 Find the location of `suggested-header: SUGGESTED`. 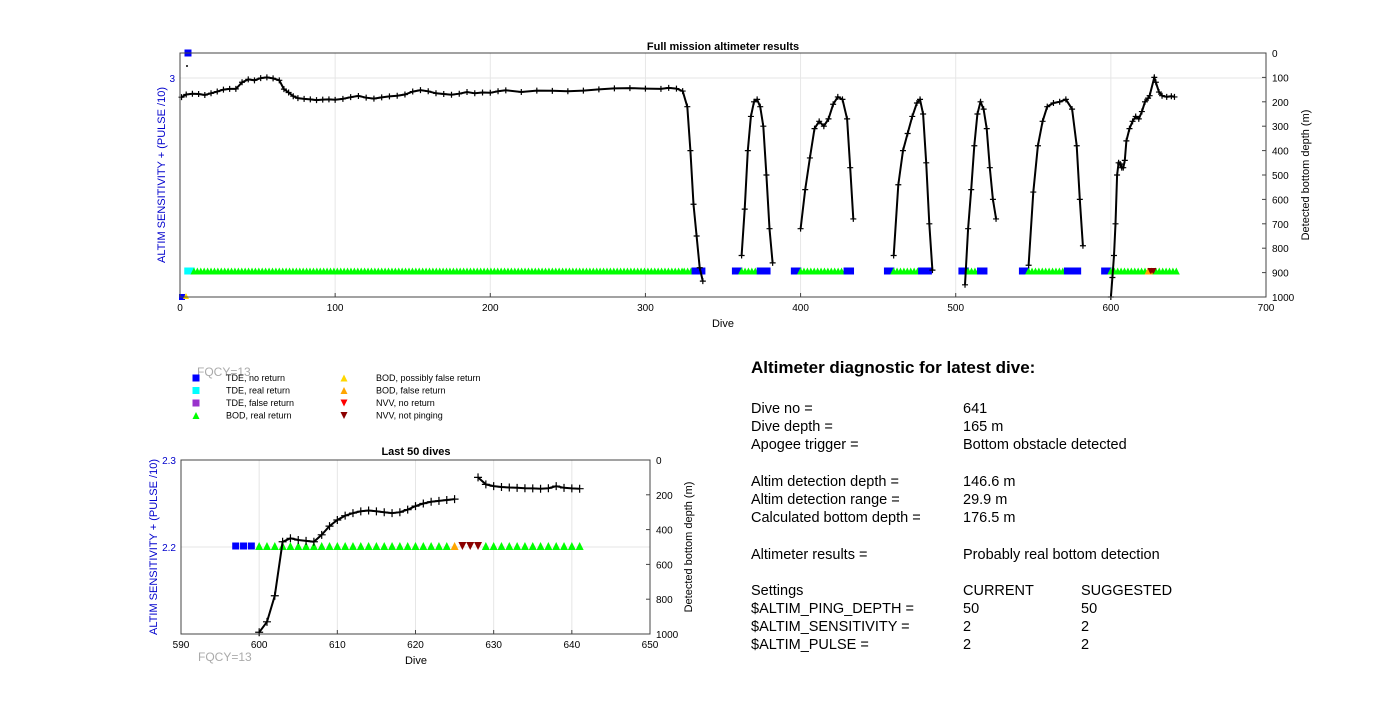

suggested-header: SUGGESTED is located at coordinates (1127, 590).